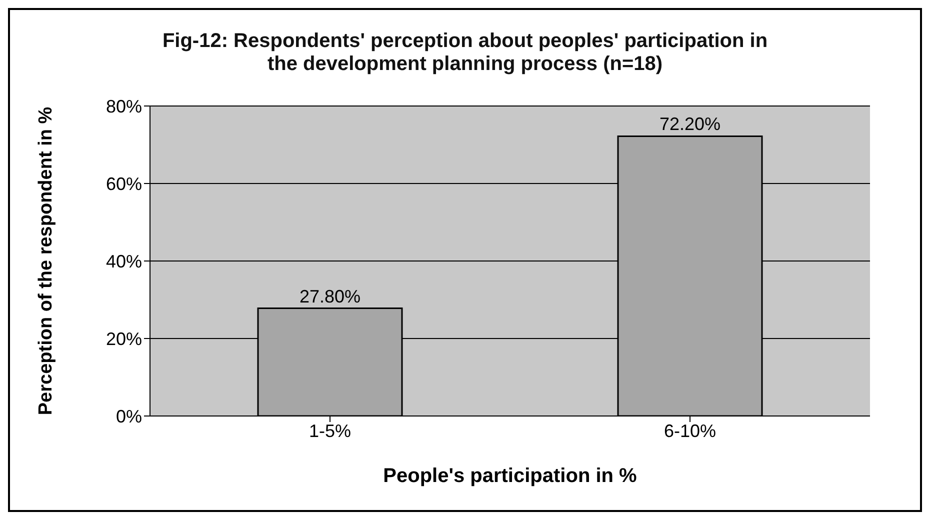 The image size is (934, 517). What do you see at coordinates (124, 106) in the screenshot?
I see `y-tick-label: 80%` at bounding box center [124, 106].